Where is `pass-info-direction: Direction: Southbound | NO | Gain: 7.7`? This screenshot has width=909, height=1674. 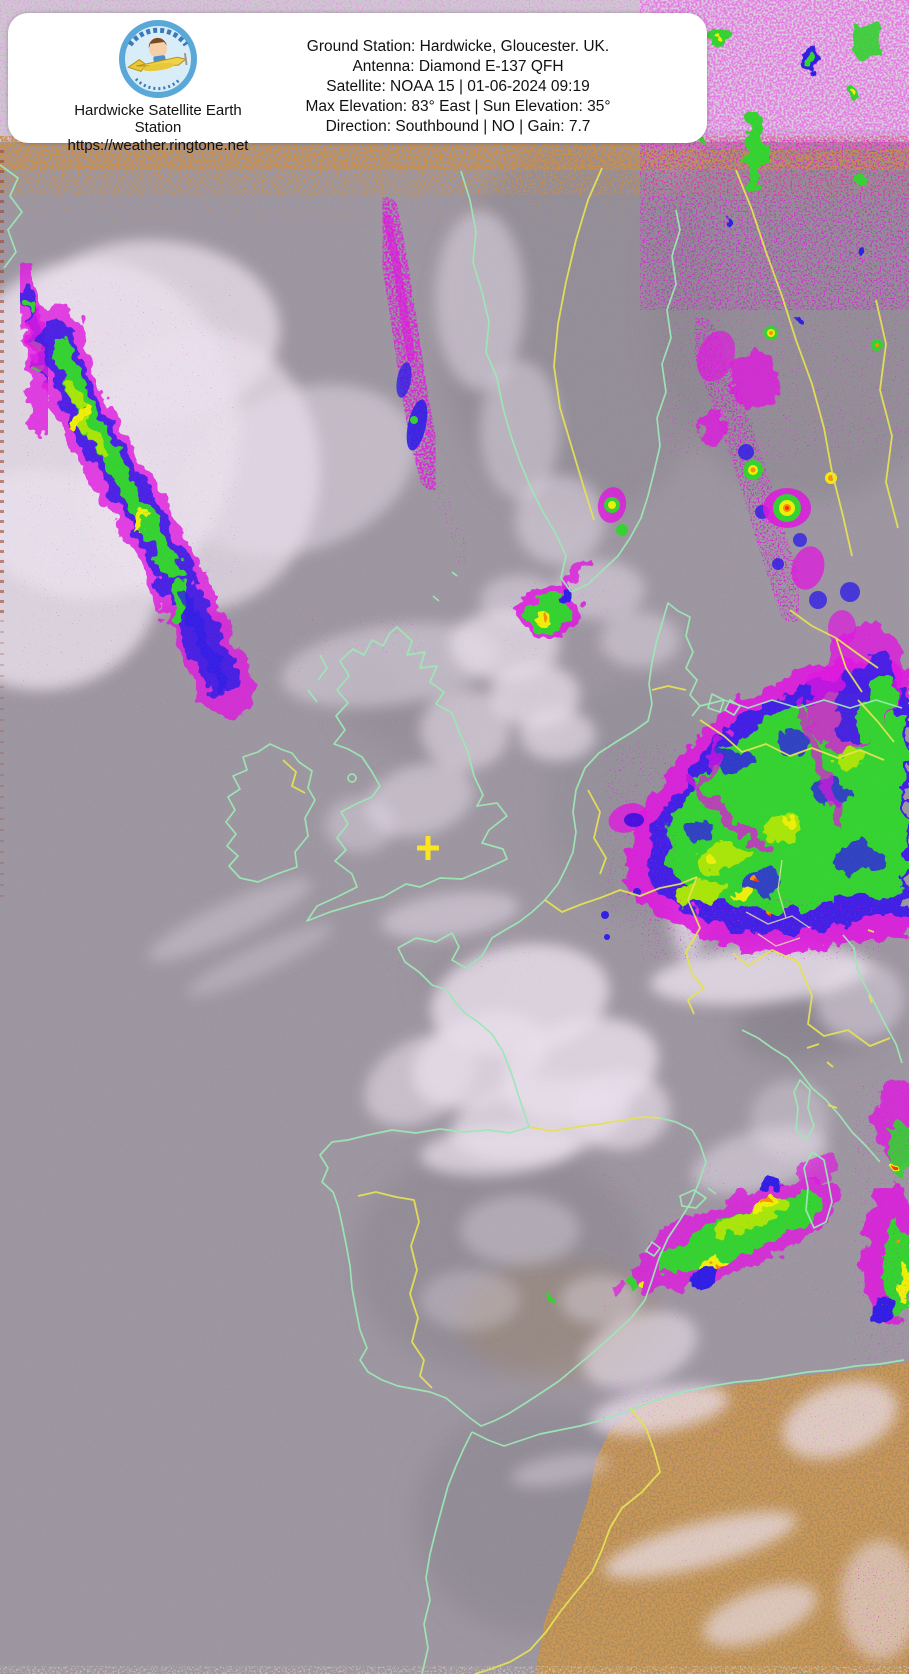
pass-info-direction: Direction: Southbound | NO | Gain: 7.7 is located at coordinates (458, 126).